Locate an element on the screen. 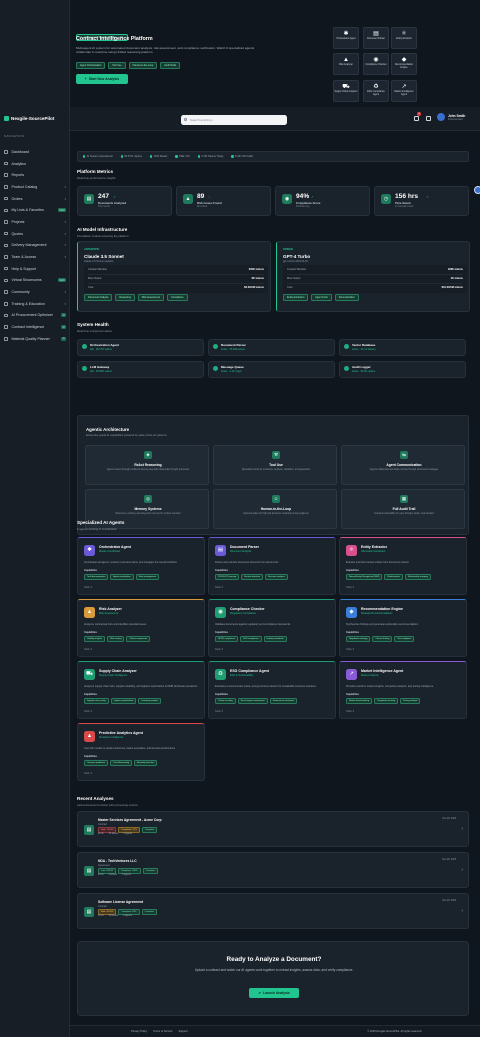 Image resolution: width=480 pixels, height=1037 pixels. sidebar-item-team-access: Team & Access ▾ is located at coordinates (35, 257).